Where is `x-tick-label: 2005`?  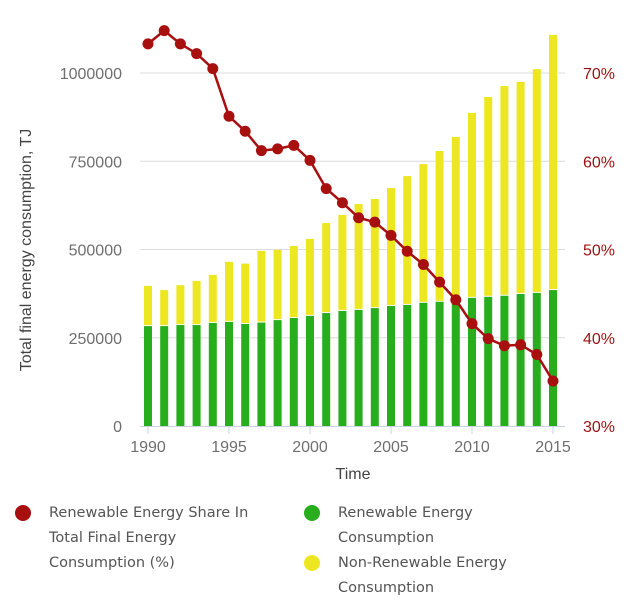 x-tick-label: 2005 is located at coordinates (391, 447).